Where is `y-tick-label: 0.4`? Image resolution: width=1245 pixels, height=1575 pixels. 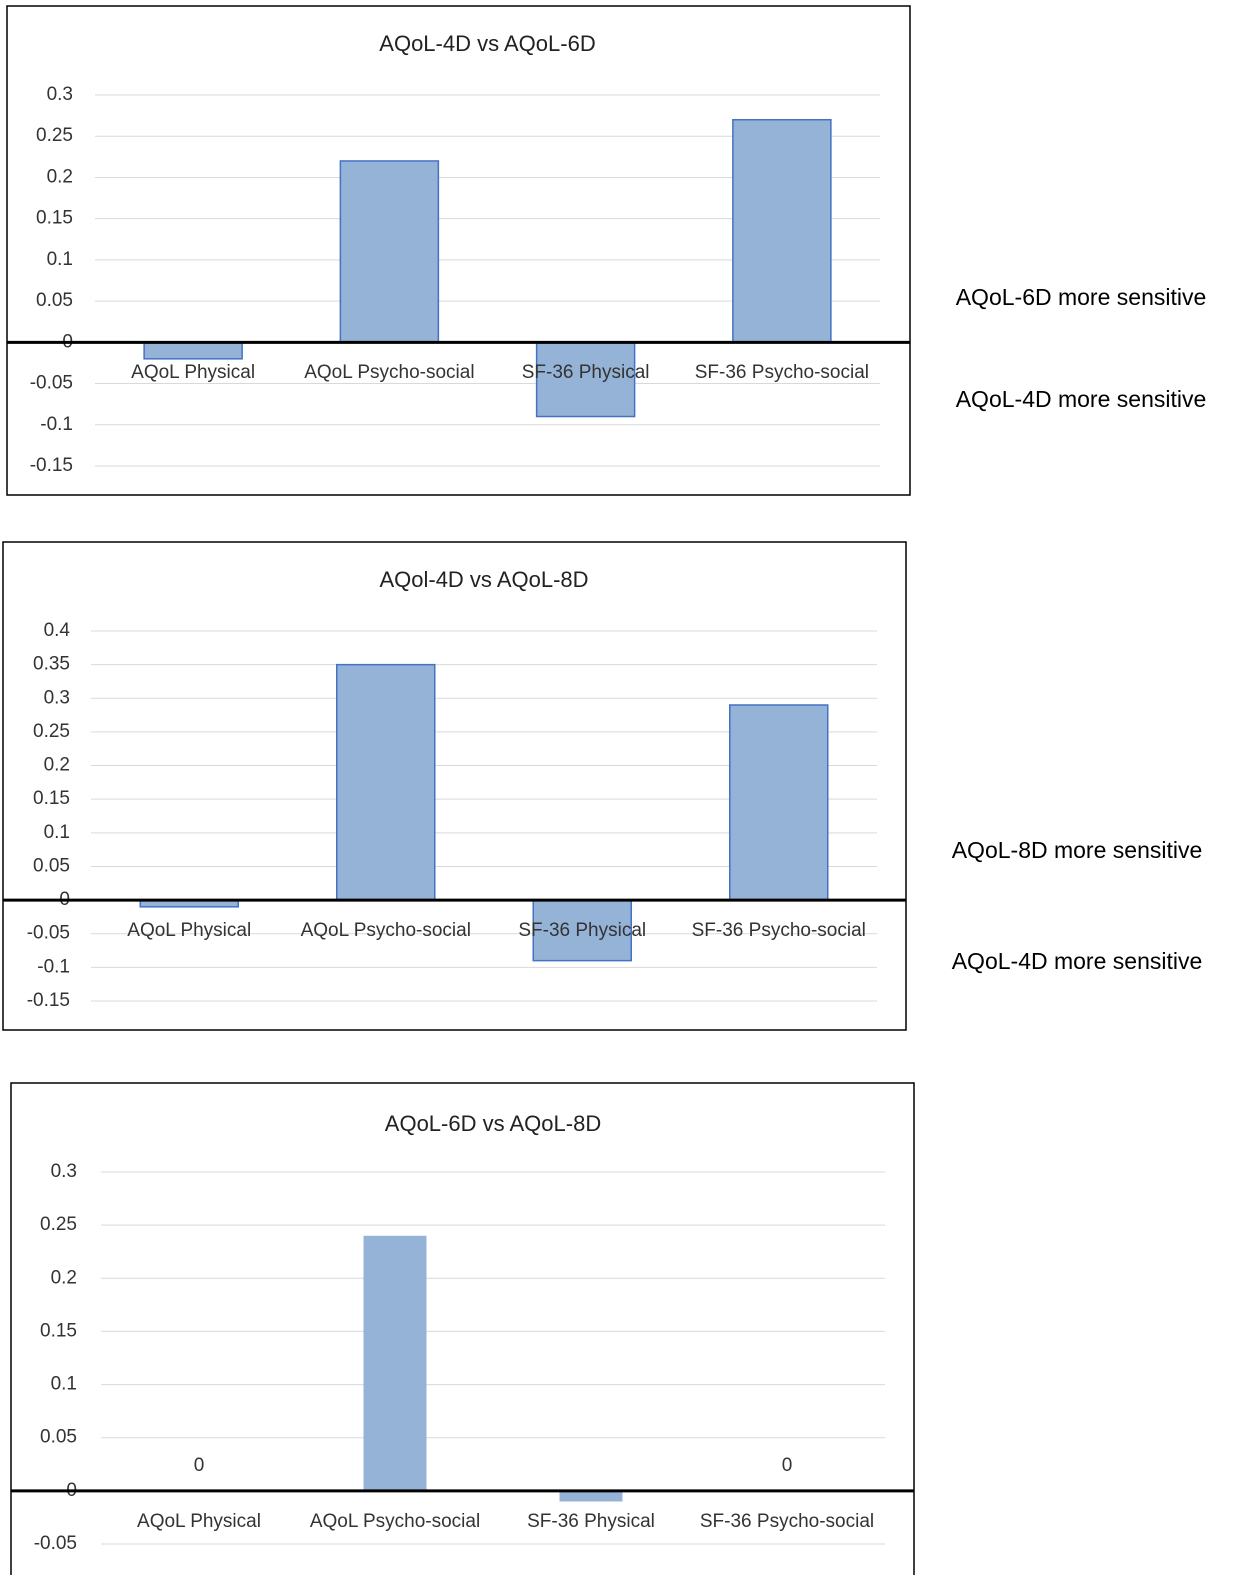 y-tick-label: 0.4 is located at coordinates (57, 630).